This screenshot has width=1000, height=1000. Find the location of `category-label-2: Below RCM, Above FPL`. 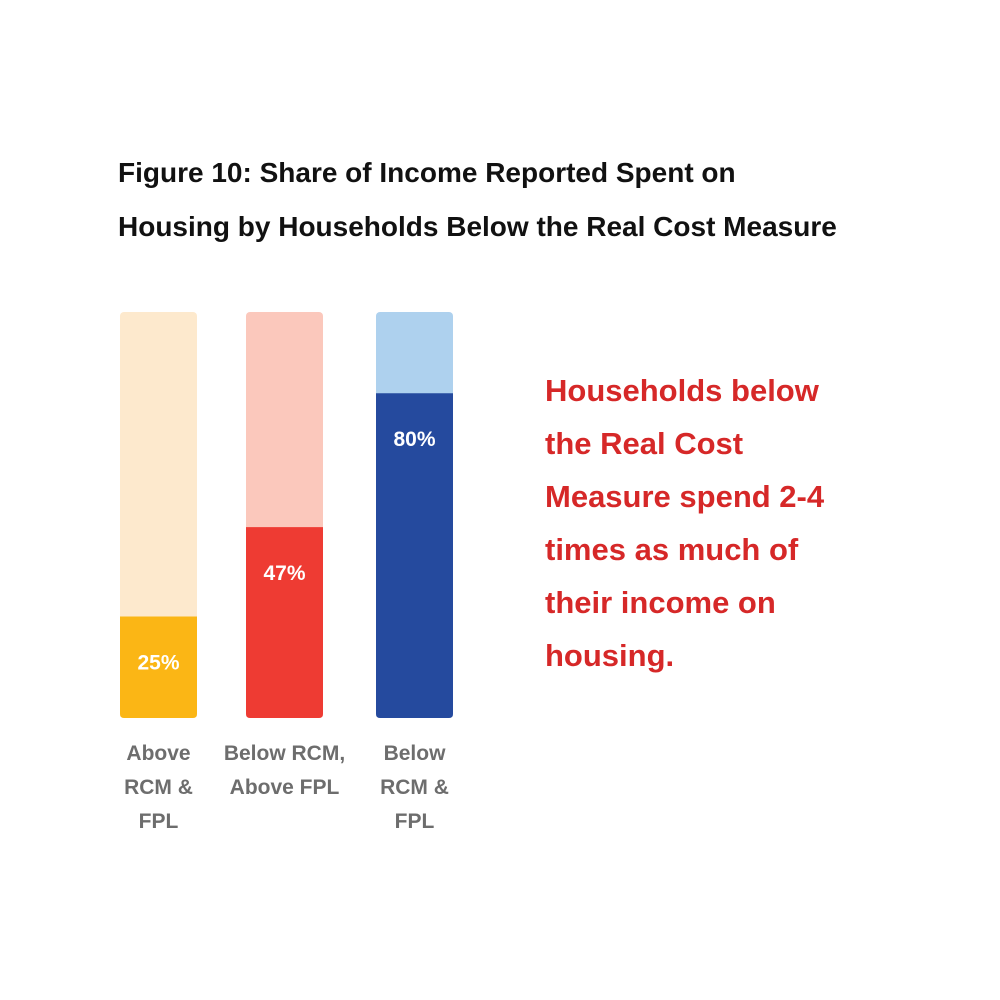

category-label-2: Below RCM, Above FPL is located at coordinates (285, 771).